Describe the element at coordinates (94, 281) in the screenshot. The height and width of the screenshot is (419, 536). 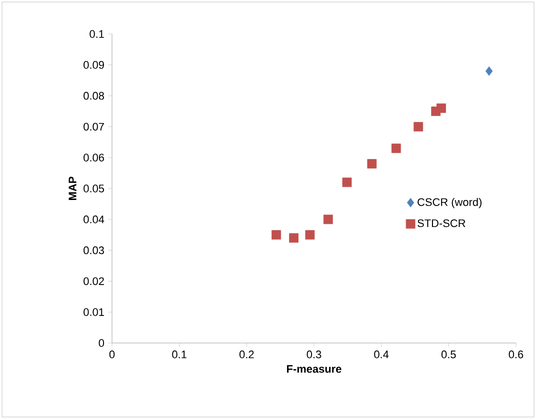
I see `y-tick-label: 0.02` at that location.